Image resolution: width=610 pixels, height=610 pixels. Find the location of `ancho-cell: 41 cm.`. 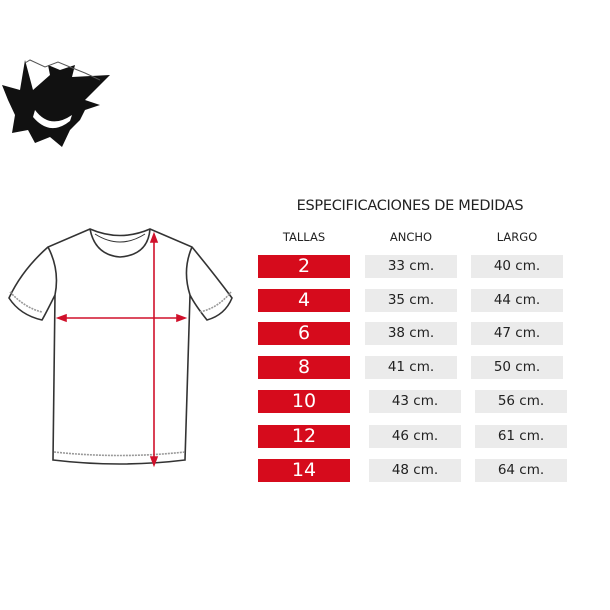

ancho-cell: 41 cm. is located at coordinates (411, 367).